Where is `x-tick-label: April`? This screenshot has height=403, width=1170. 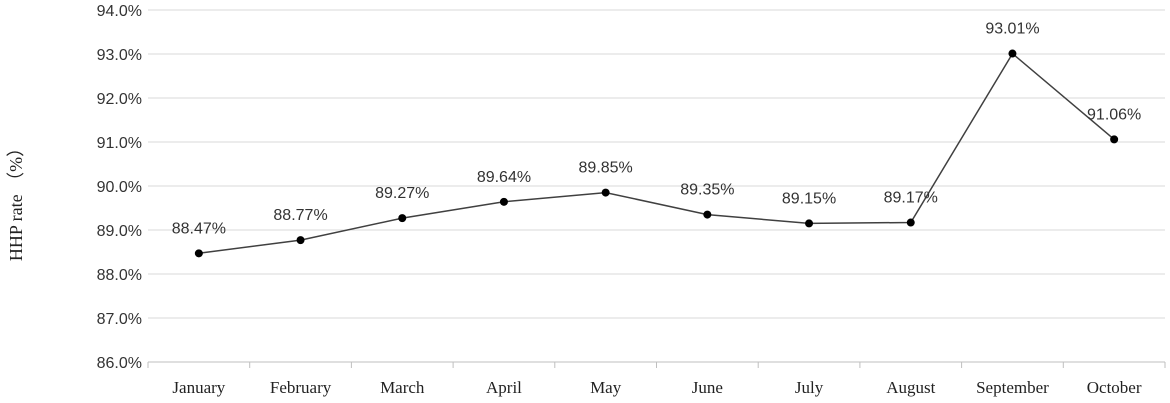
x-tick-label: April is located at coordinates (504, 387).